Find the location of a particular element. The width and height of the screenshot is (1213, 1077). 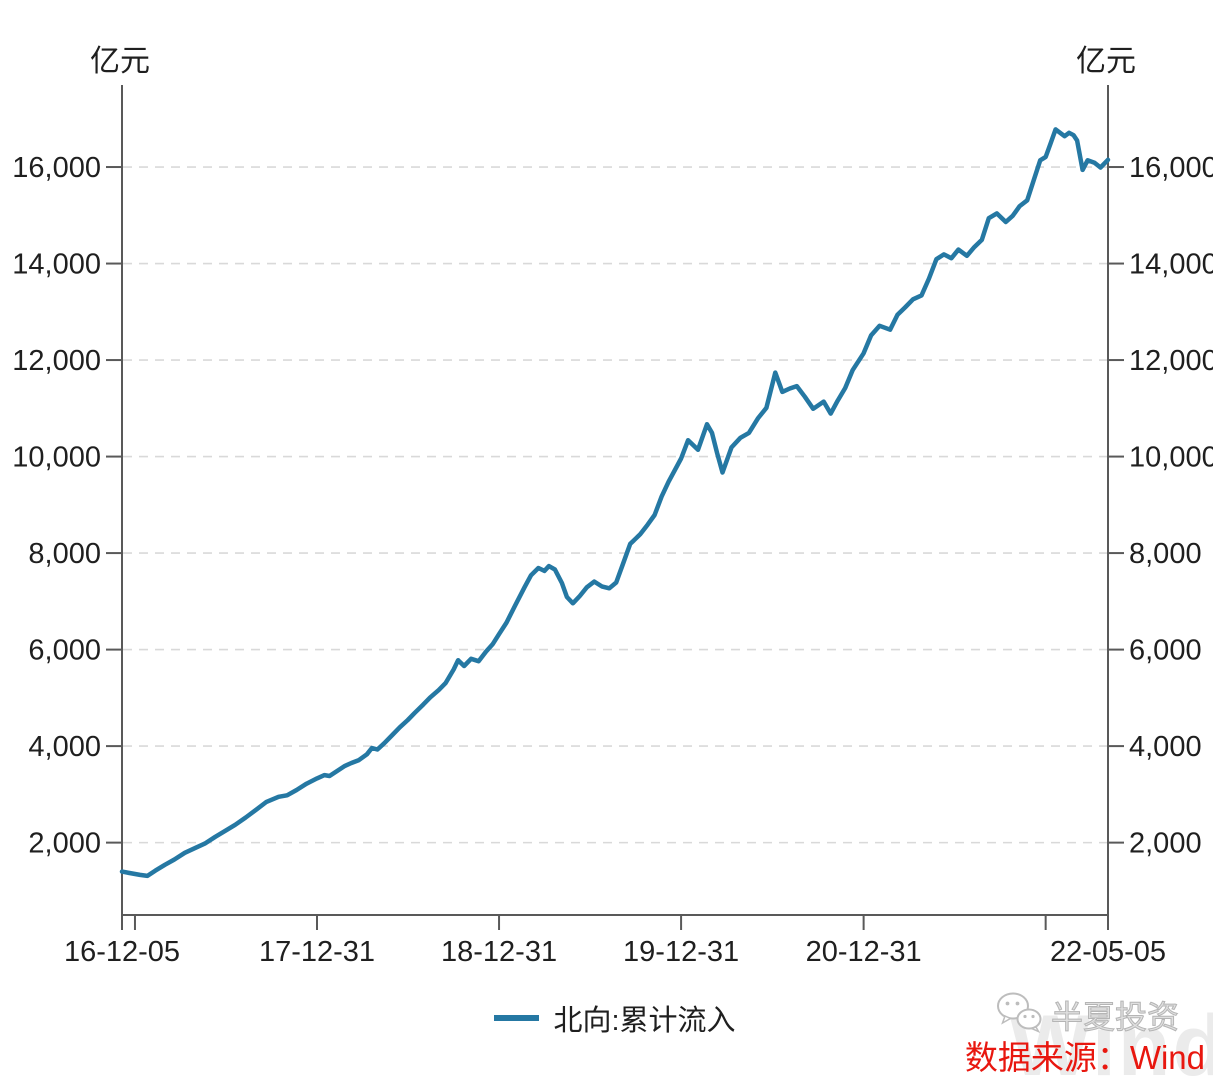

legend-line-swatch is located at coordinates (517, 1018).